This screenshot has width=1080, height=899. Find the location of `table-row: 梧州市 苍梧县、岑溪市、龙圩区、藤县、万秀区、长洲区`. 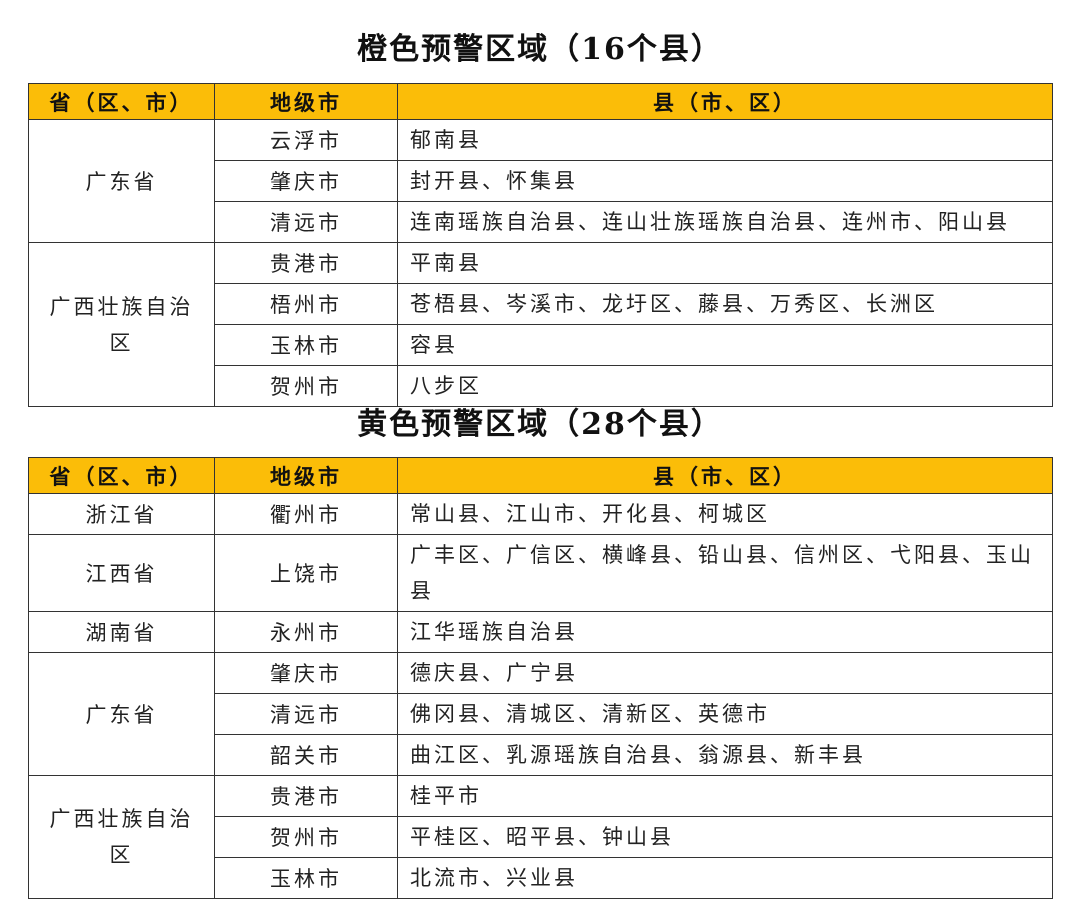

table-row: 梧州市 苍梧县、岑溪市、龙圩区、藤县、万秀区、长洲区 is located at coordinates (541, 304).